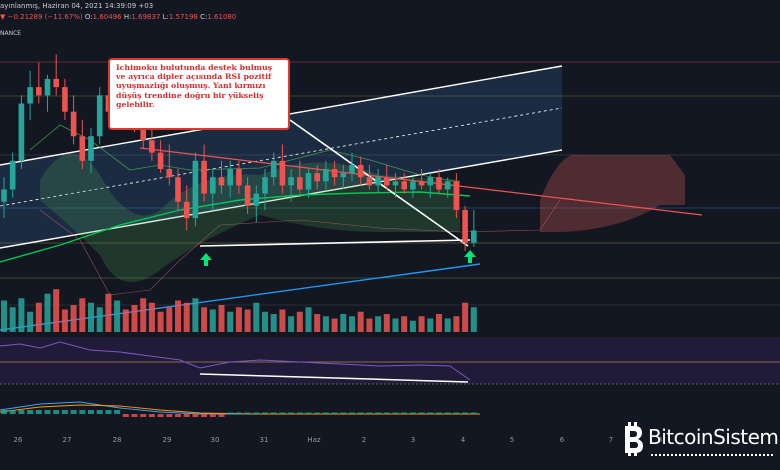 Image resolution: width=780 pixels, height=470 pixels. What do you see at coordinates (634, 439) in the screenshot?
I see `bitcoin-logo-icon` at bounding box center [634, 439].